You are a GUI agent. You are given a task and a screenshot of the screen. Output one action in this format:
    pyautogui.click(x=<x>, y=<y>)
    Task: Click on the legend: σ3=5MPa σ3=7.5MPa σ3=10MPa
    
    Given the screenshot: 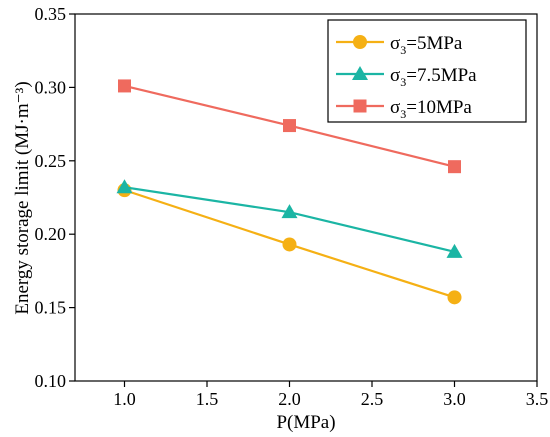 What is the action you would take?
    pyautogui.click(x=427, y=71)
    